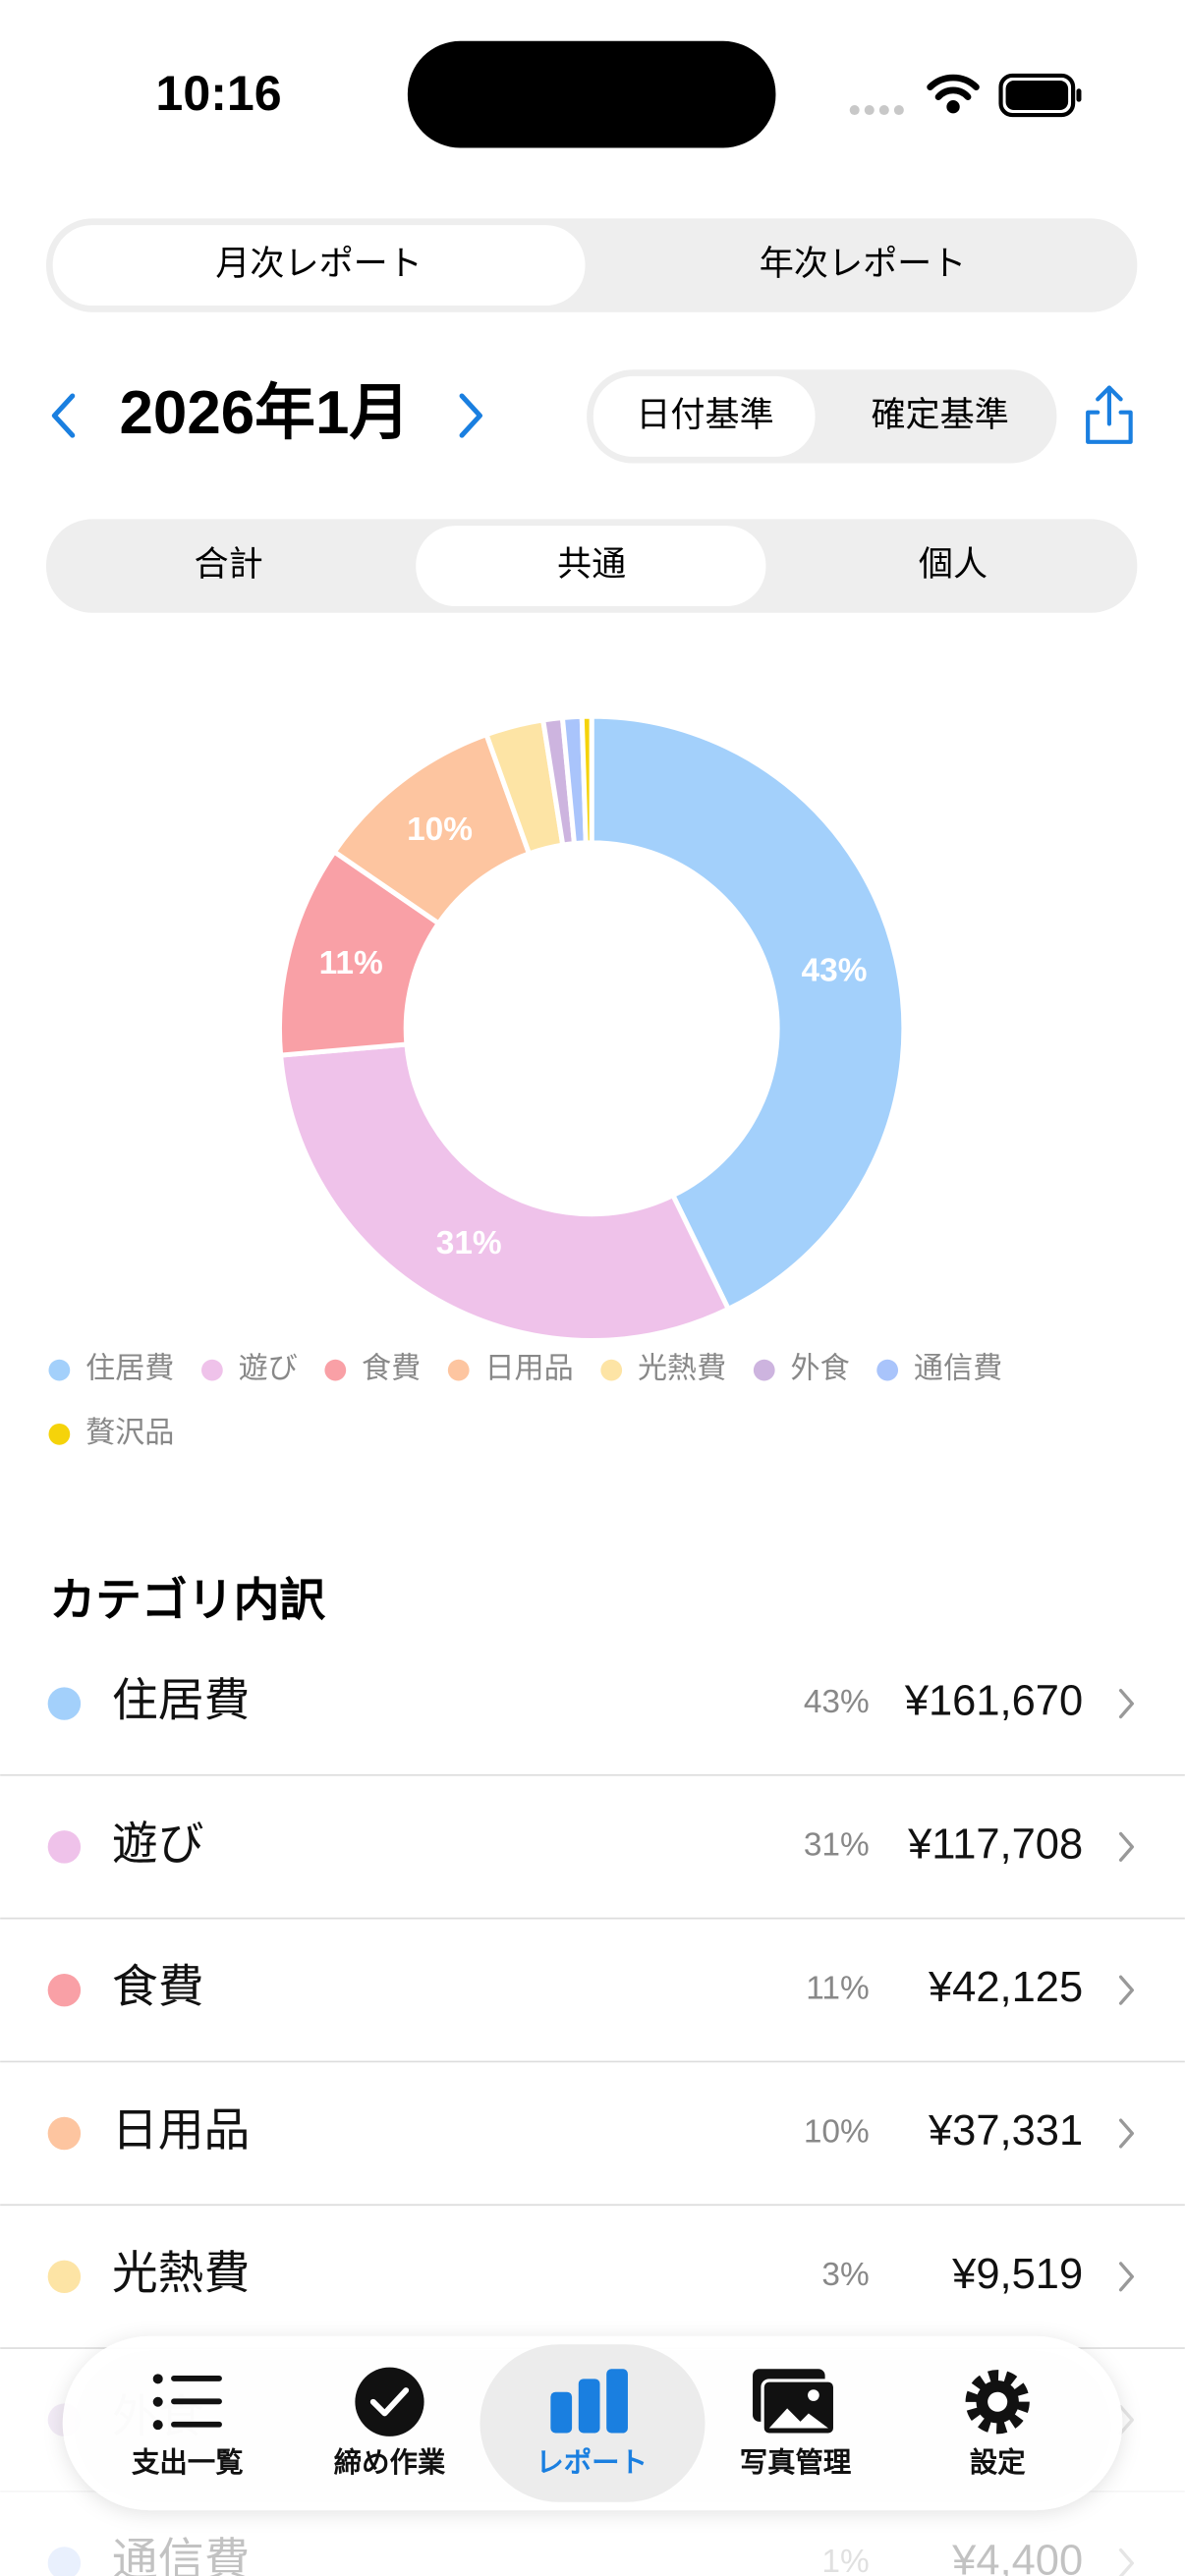  I want to click on category-percent: 31%, so click(837, 1845).